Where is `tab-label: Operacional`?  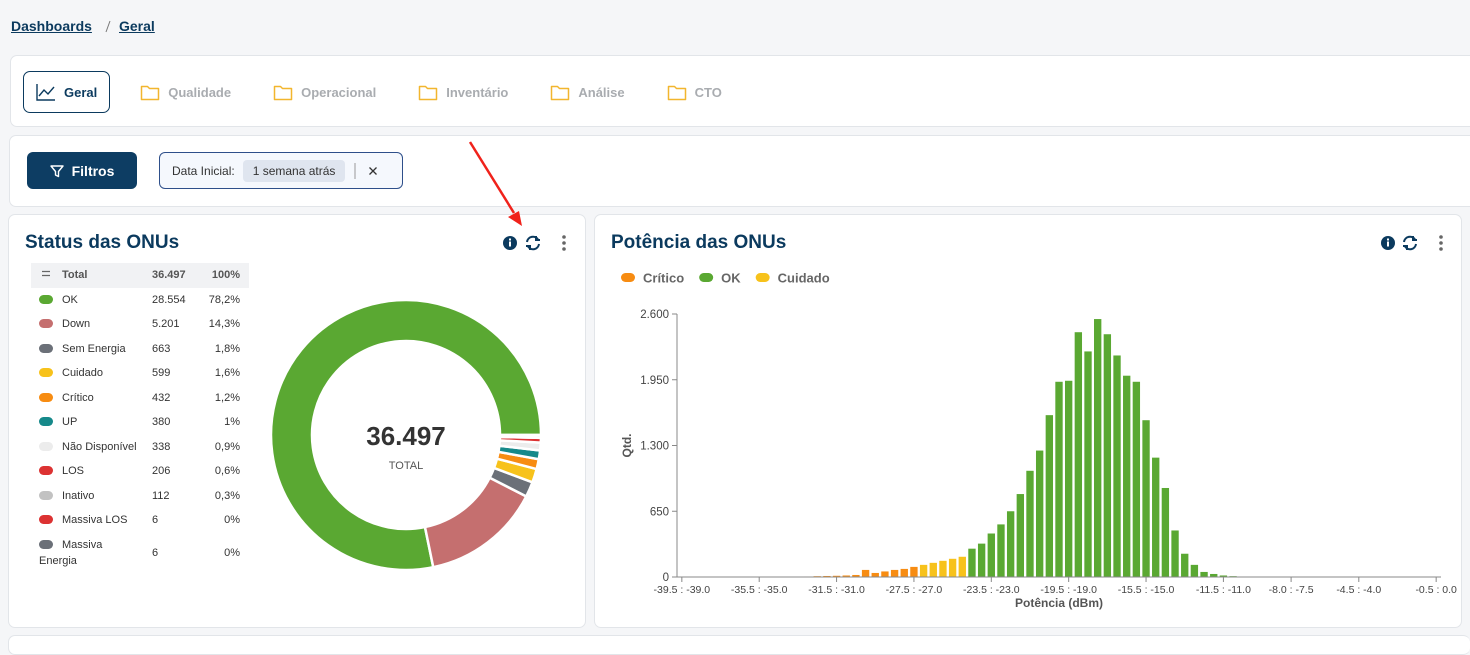
tab-label: Operacional is located at coordinates (338, 92).